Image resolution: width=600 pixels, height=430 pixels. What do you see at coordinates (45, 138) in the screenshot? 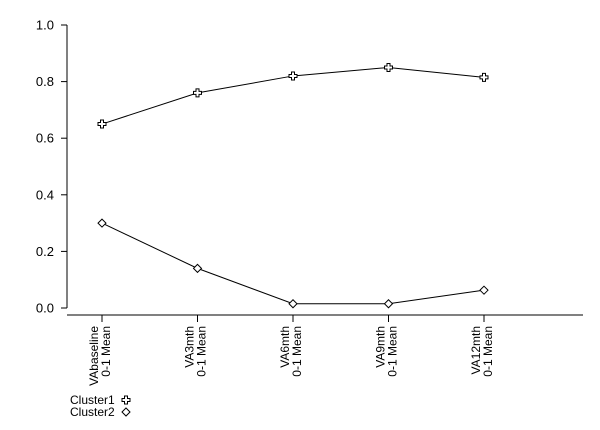
I see `y-tick-label: 0.6` at bounding box center [45, 138].